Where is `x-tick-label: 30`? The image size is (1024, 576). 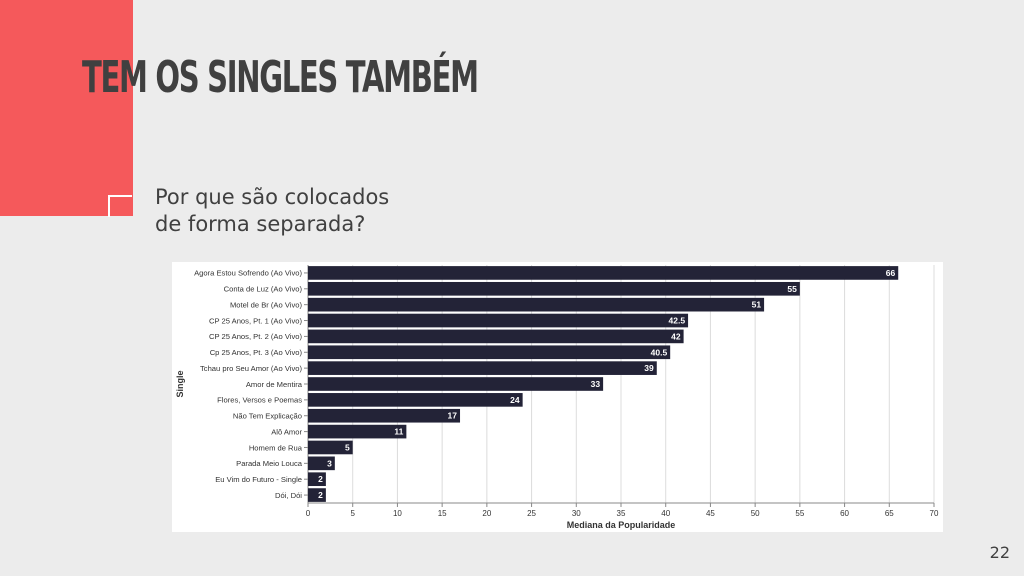
x-tick-label: 30 is located at coordinates (576, 513).